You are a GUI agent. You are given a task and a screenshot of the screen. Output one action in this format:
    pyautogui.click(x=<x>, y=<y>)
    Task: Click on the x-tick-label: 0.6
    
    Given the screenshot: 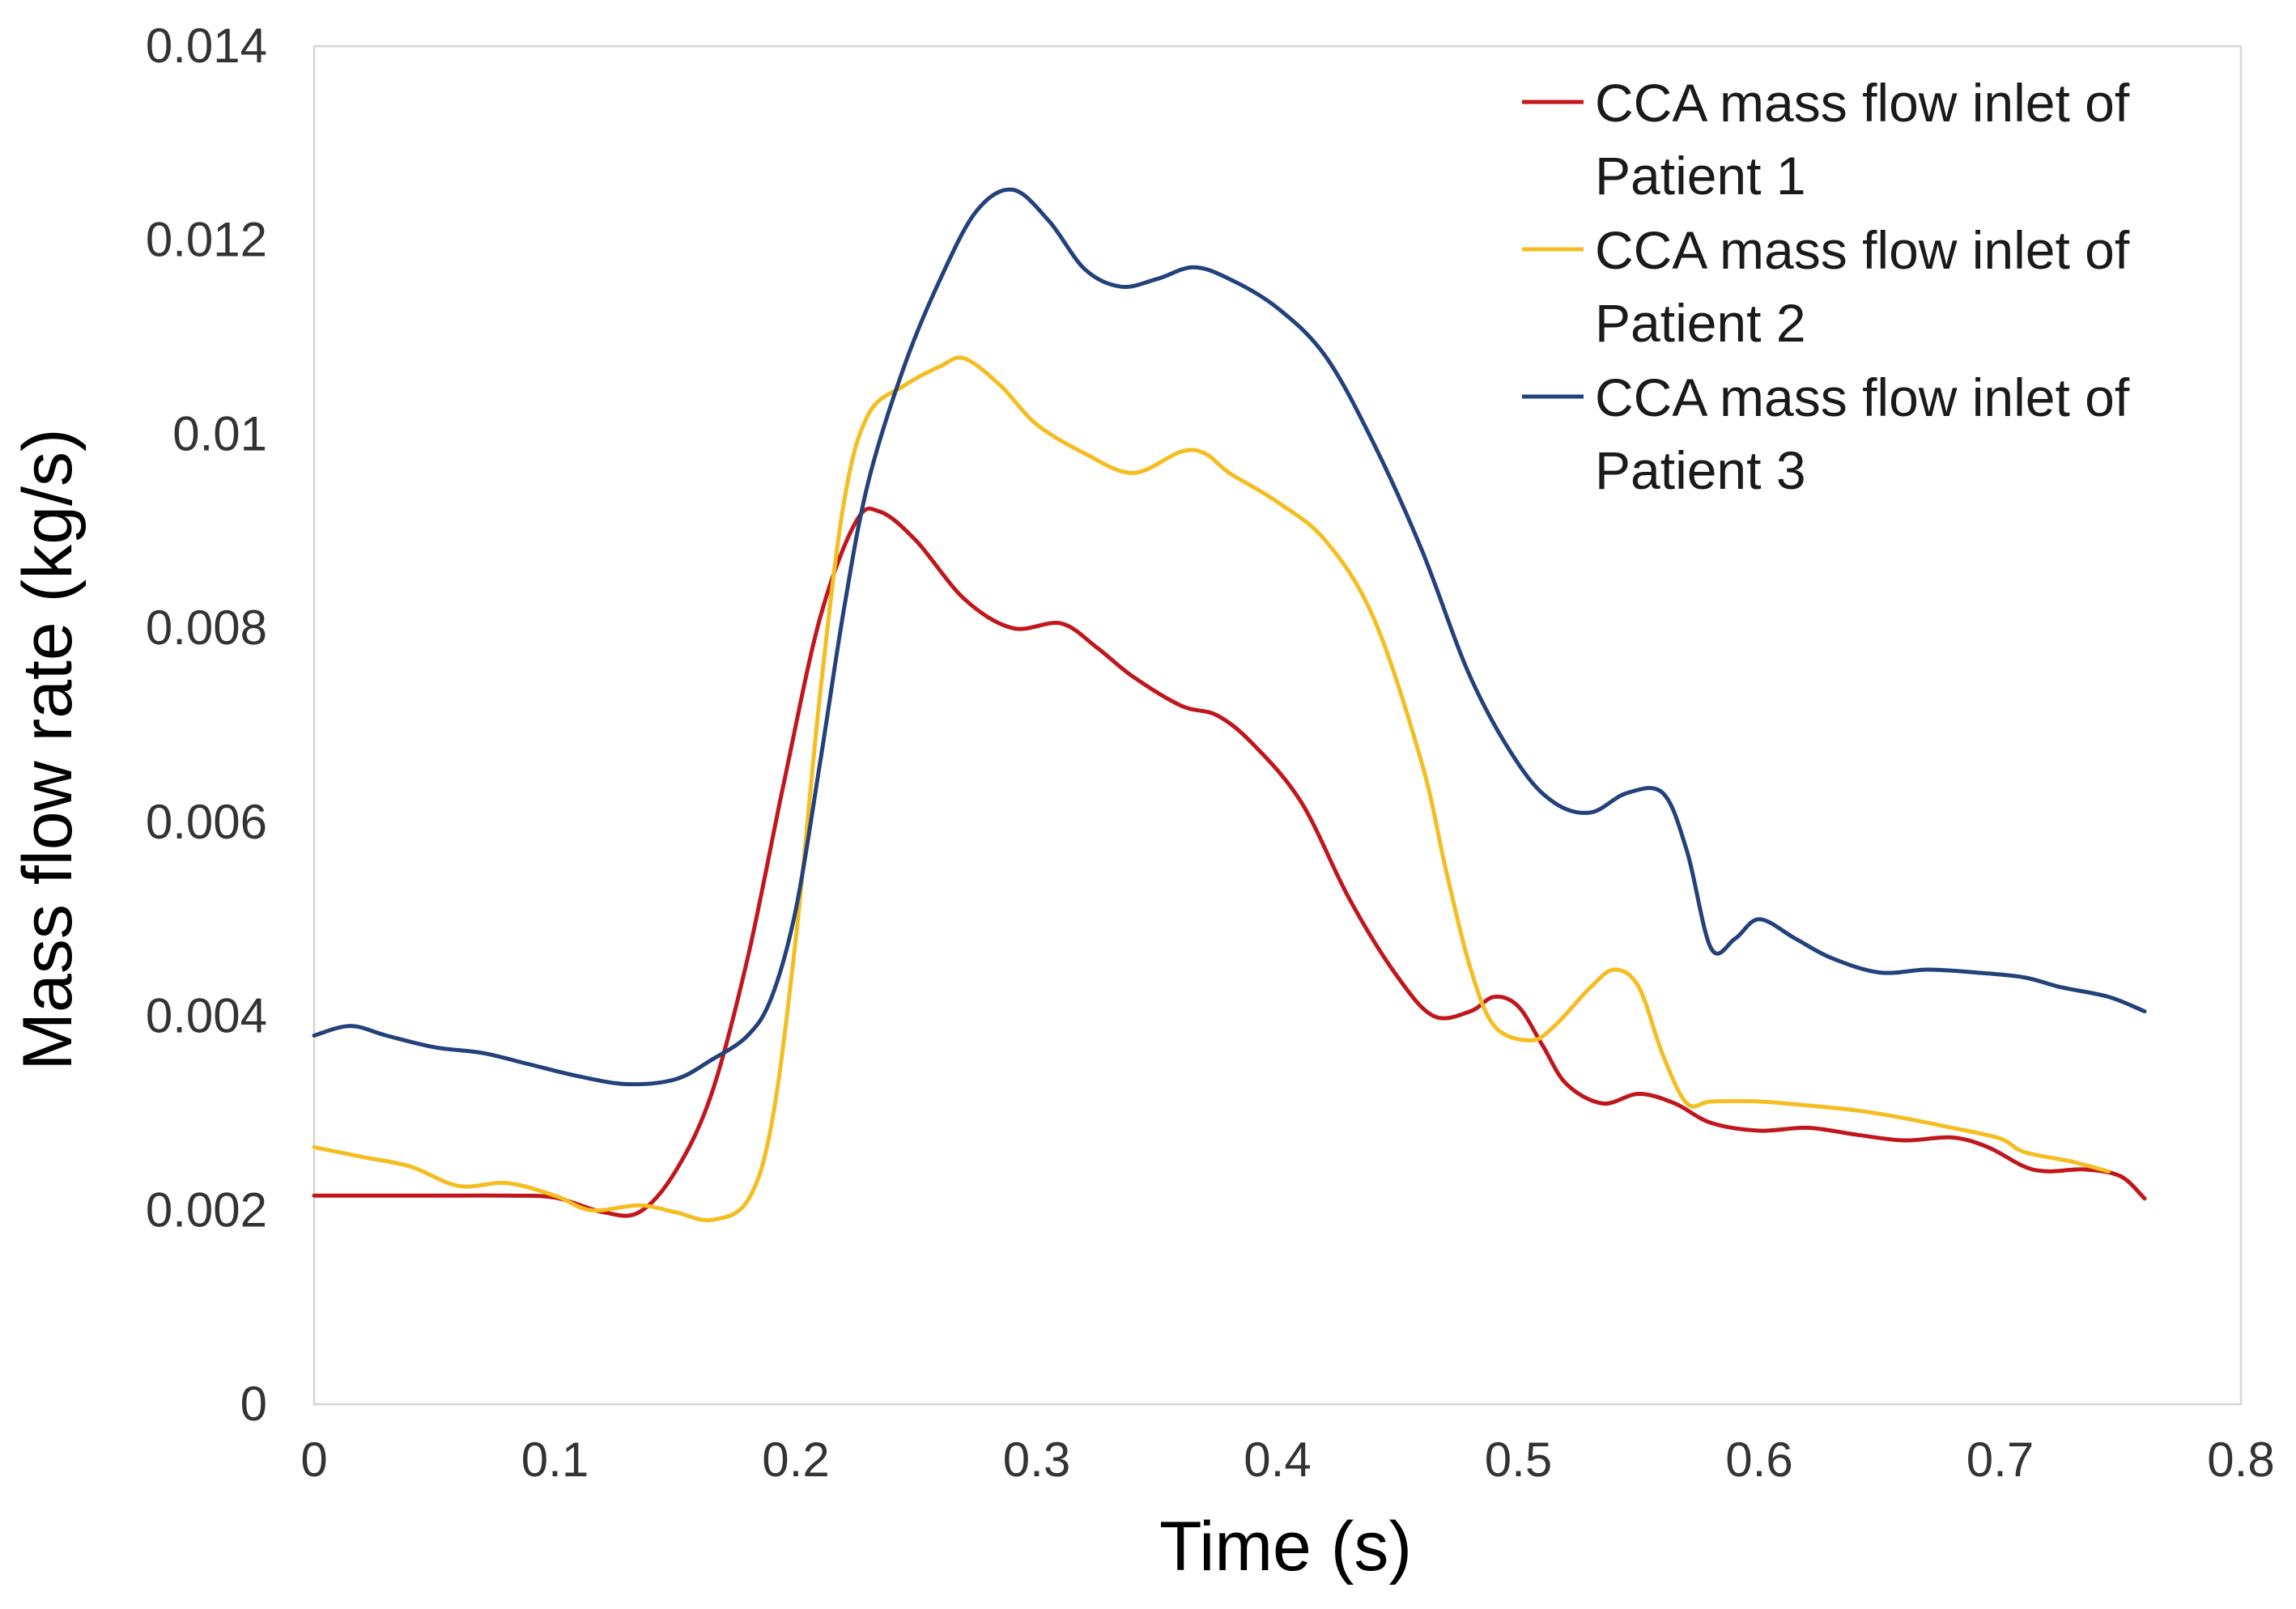 What is the action you would take?
    pyautogui.click(x=1758, y=1460)
    